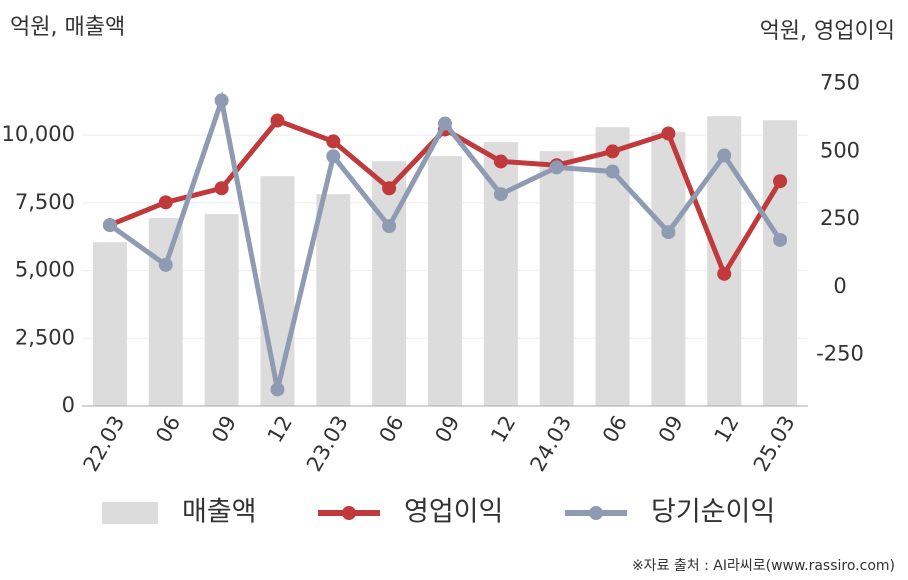  Describe the element at coordinates (38, 134) in the screenshot. I see `y-tick-label: 10,000` at that location.